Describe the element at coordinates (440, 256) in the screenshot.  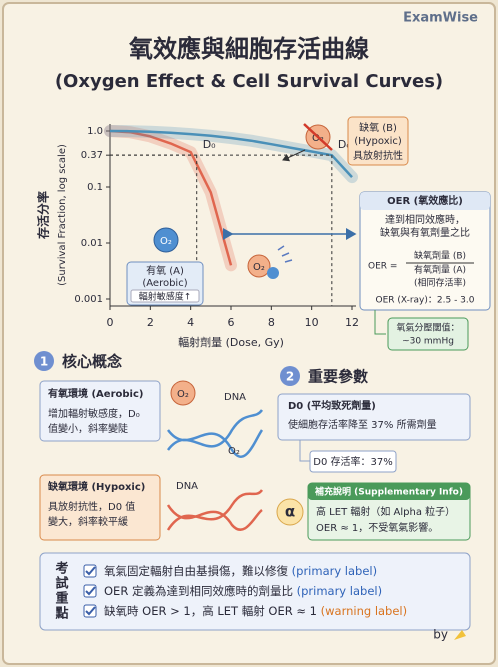
I see `oer-num: 缺氧劑量 (B)` at that location.